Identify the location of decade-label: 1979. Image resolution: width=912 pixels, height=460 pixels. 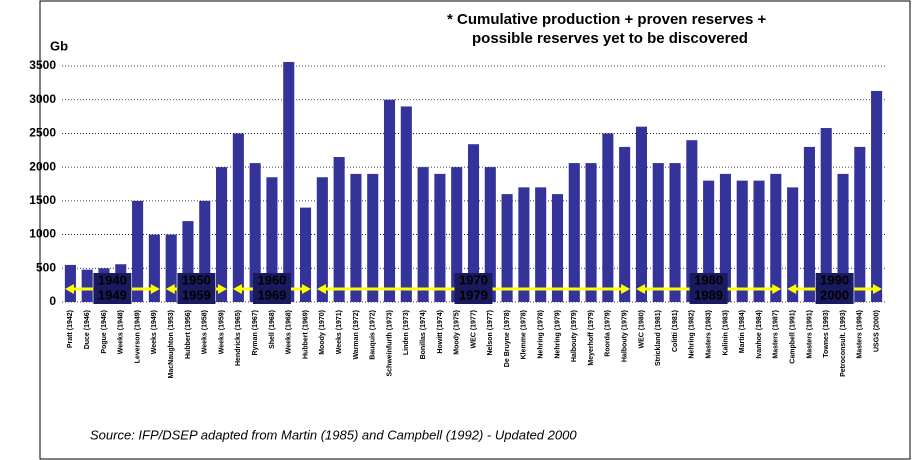
(473, 294).